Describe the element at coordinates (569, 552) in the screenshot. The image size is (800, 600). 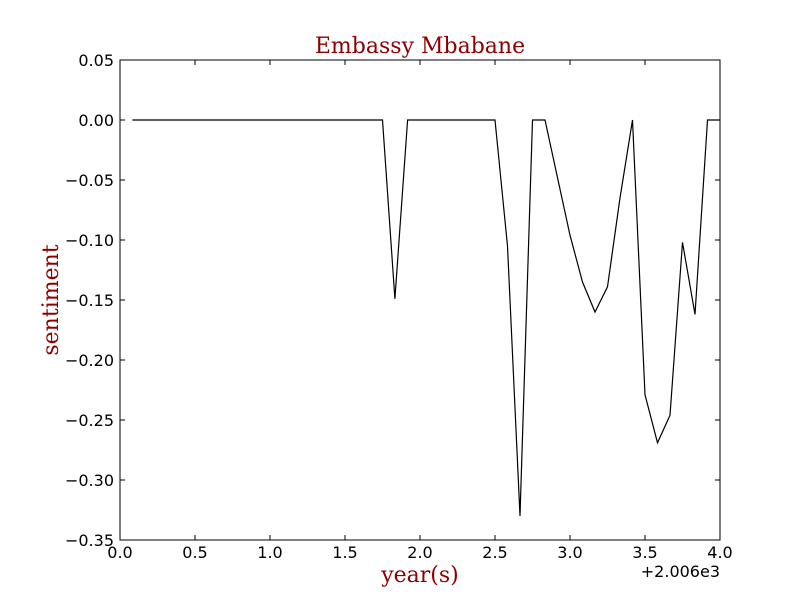
I see `x-tick-label: 3.0` at that location.